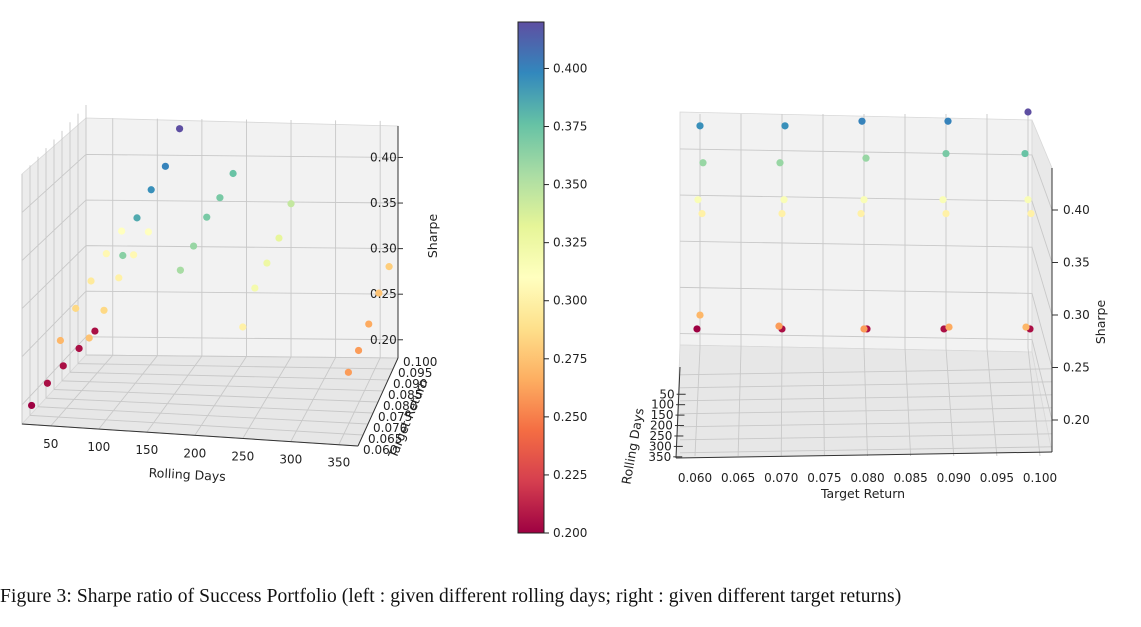 The width and height of the screenshot is (1141, 627). What do you see at coordinates (415, 373) in the screenshot?
I see `left-y-tick-label: 0.095` at bounding box center [415, 373].